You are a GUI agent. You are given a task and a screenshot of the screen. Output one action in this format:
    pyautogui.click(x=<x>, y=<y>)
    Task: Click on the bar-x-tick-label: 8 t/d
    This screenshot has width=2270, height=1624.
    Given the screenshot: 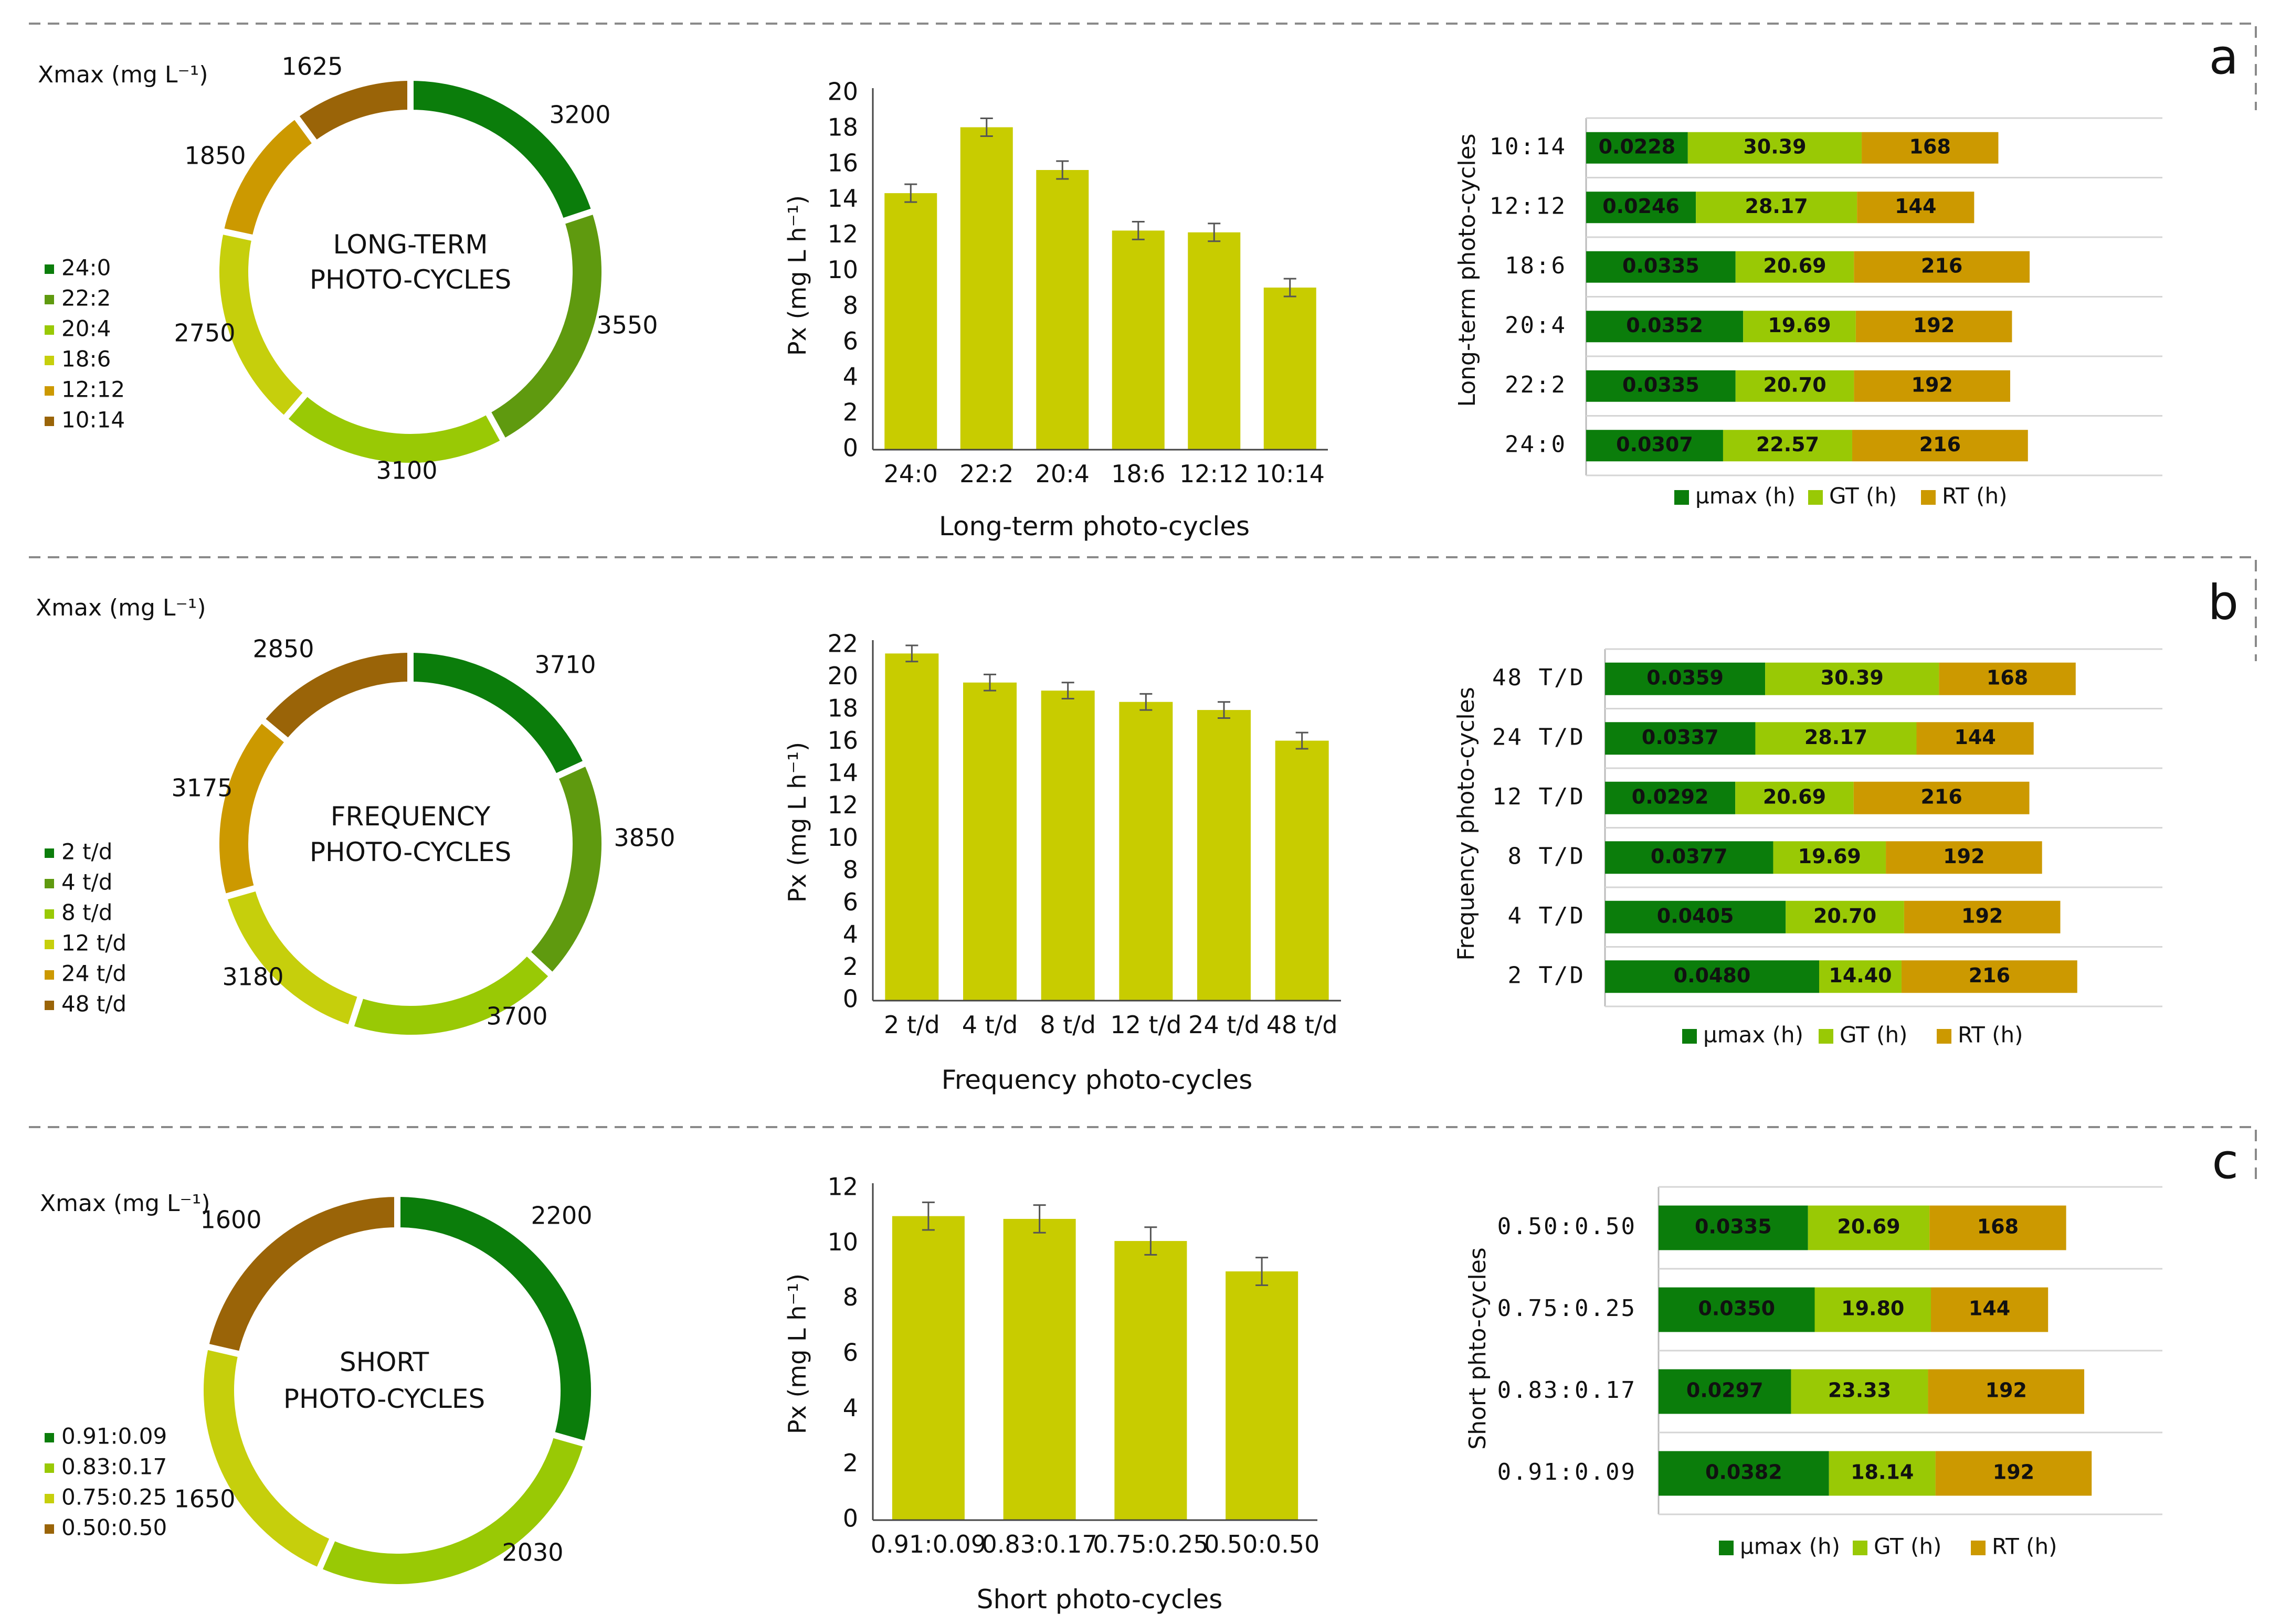 What is the action you would take?
    pyautogui.click(x=1068, y=1025)
    